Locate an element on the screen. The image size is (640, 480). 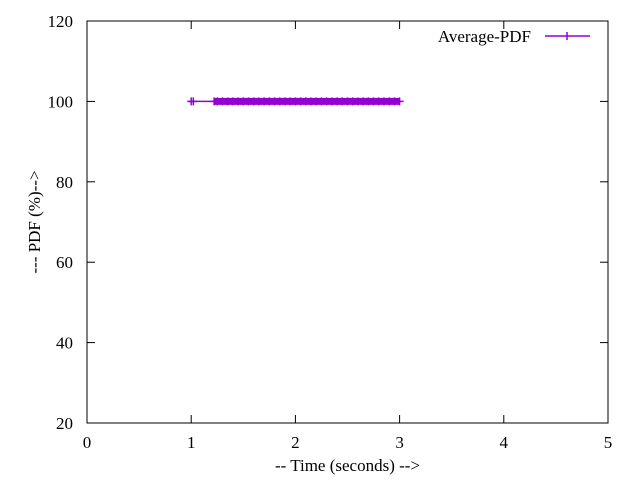
y-tick-label: 20 is located at coordinates (64, 423).